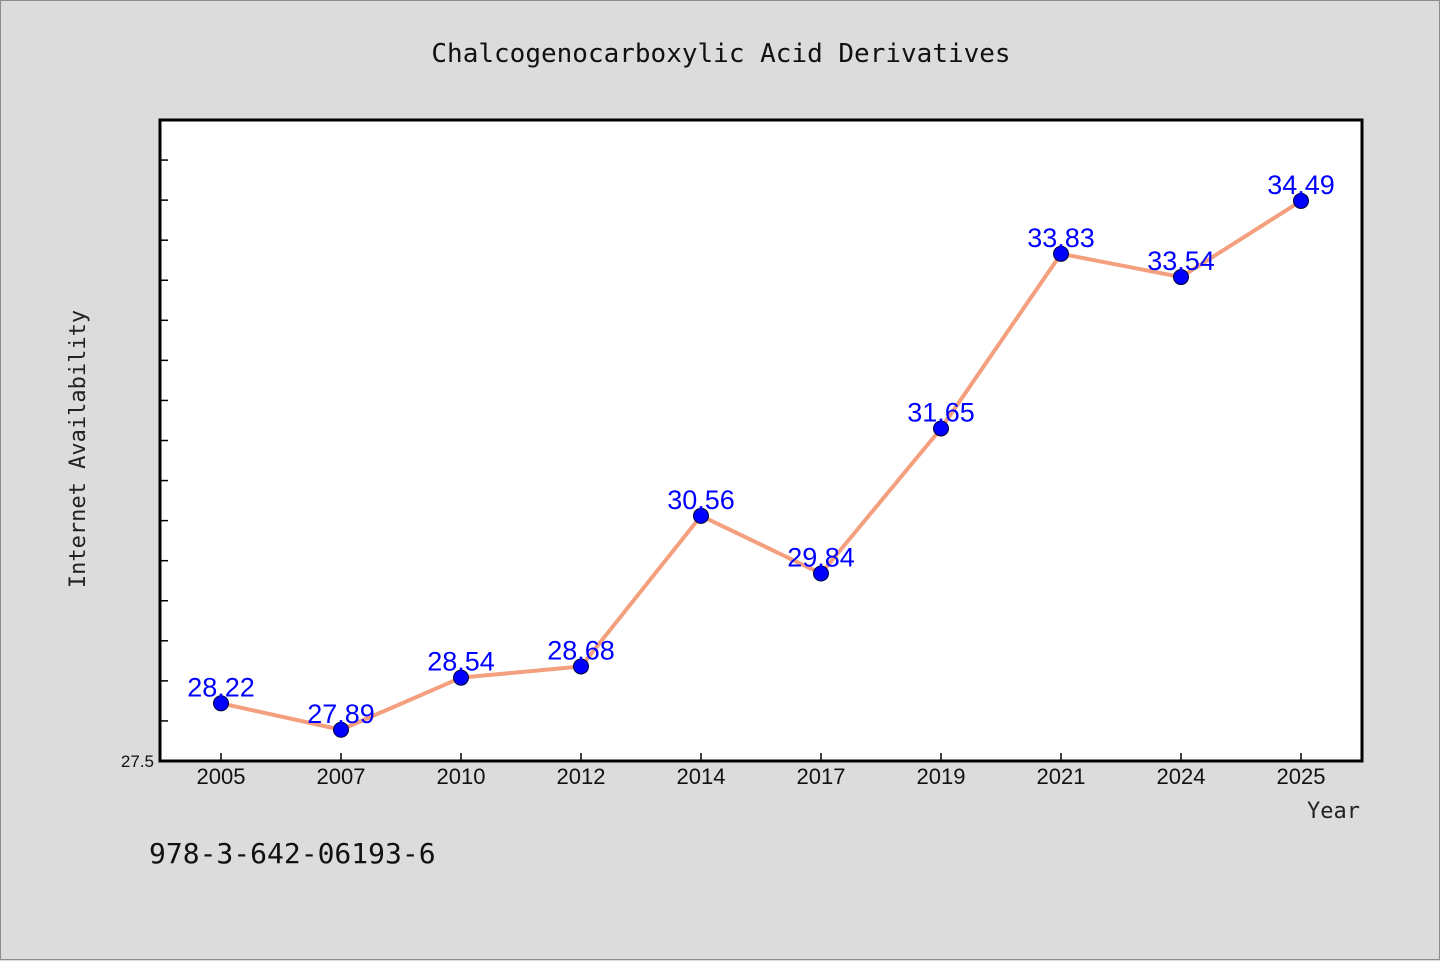  I want to click on chart-title: Chalcogenocarboxylic Acid Derivatives, so click(720, 54).